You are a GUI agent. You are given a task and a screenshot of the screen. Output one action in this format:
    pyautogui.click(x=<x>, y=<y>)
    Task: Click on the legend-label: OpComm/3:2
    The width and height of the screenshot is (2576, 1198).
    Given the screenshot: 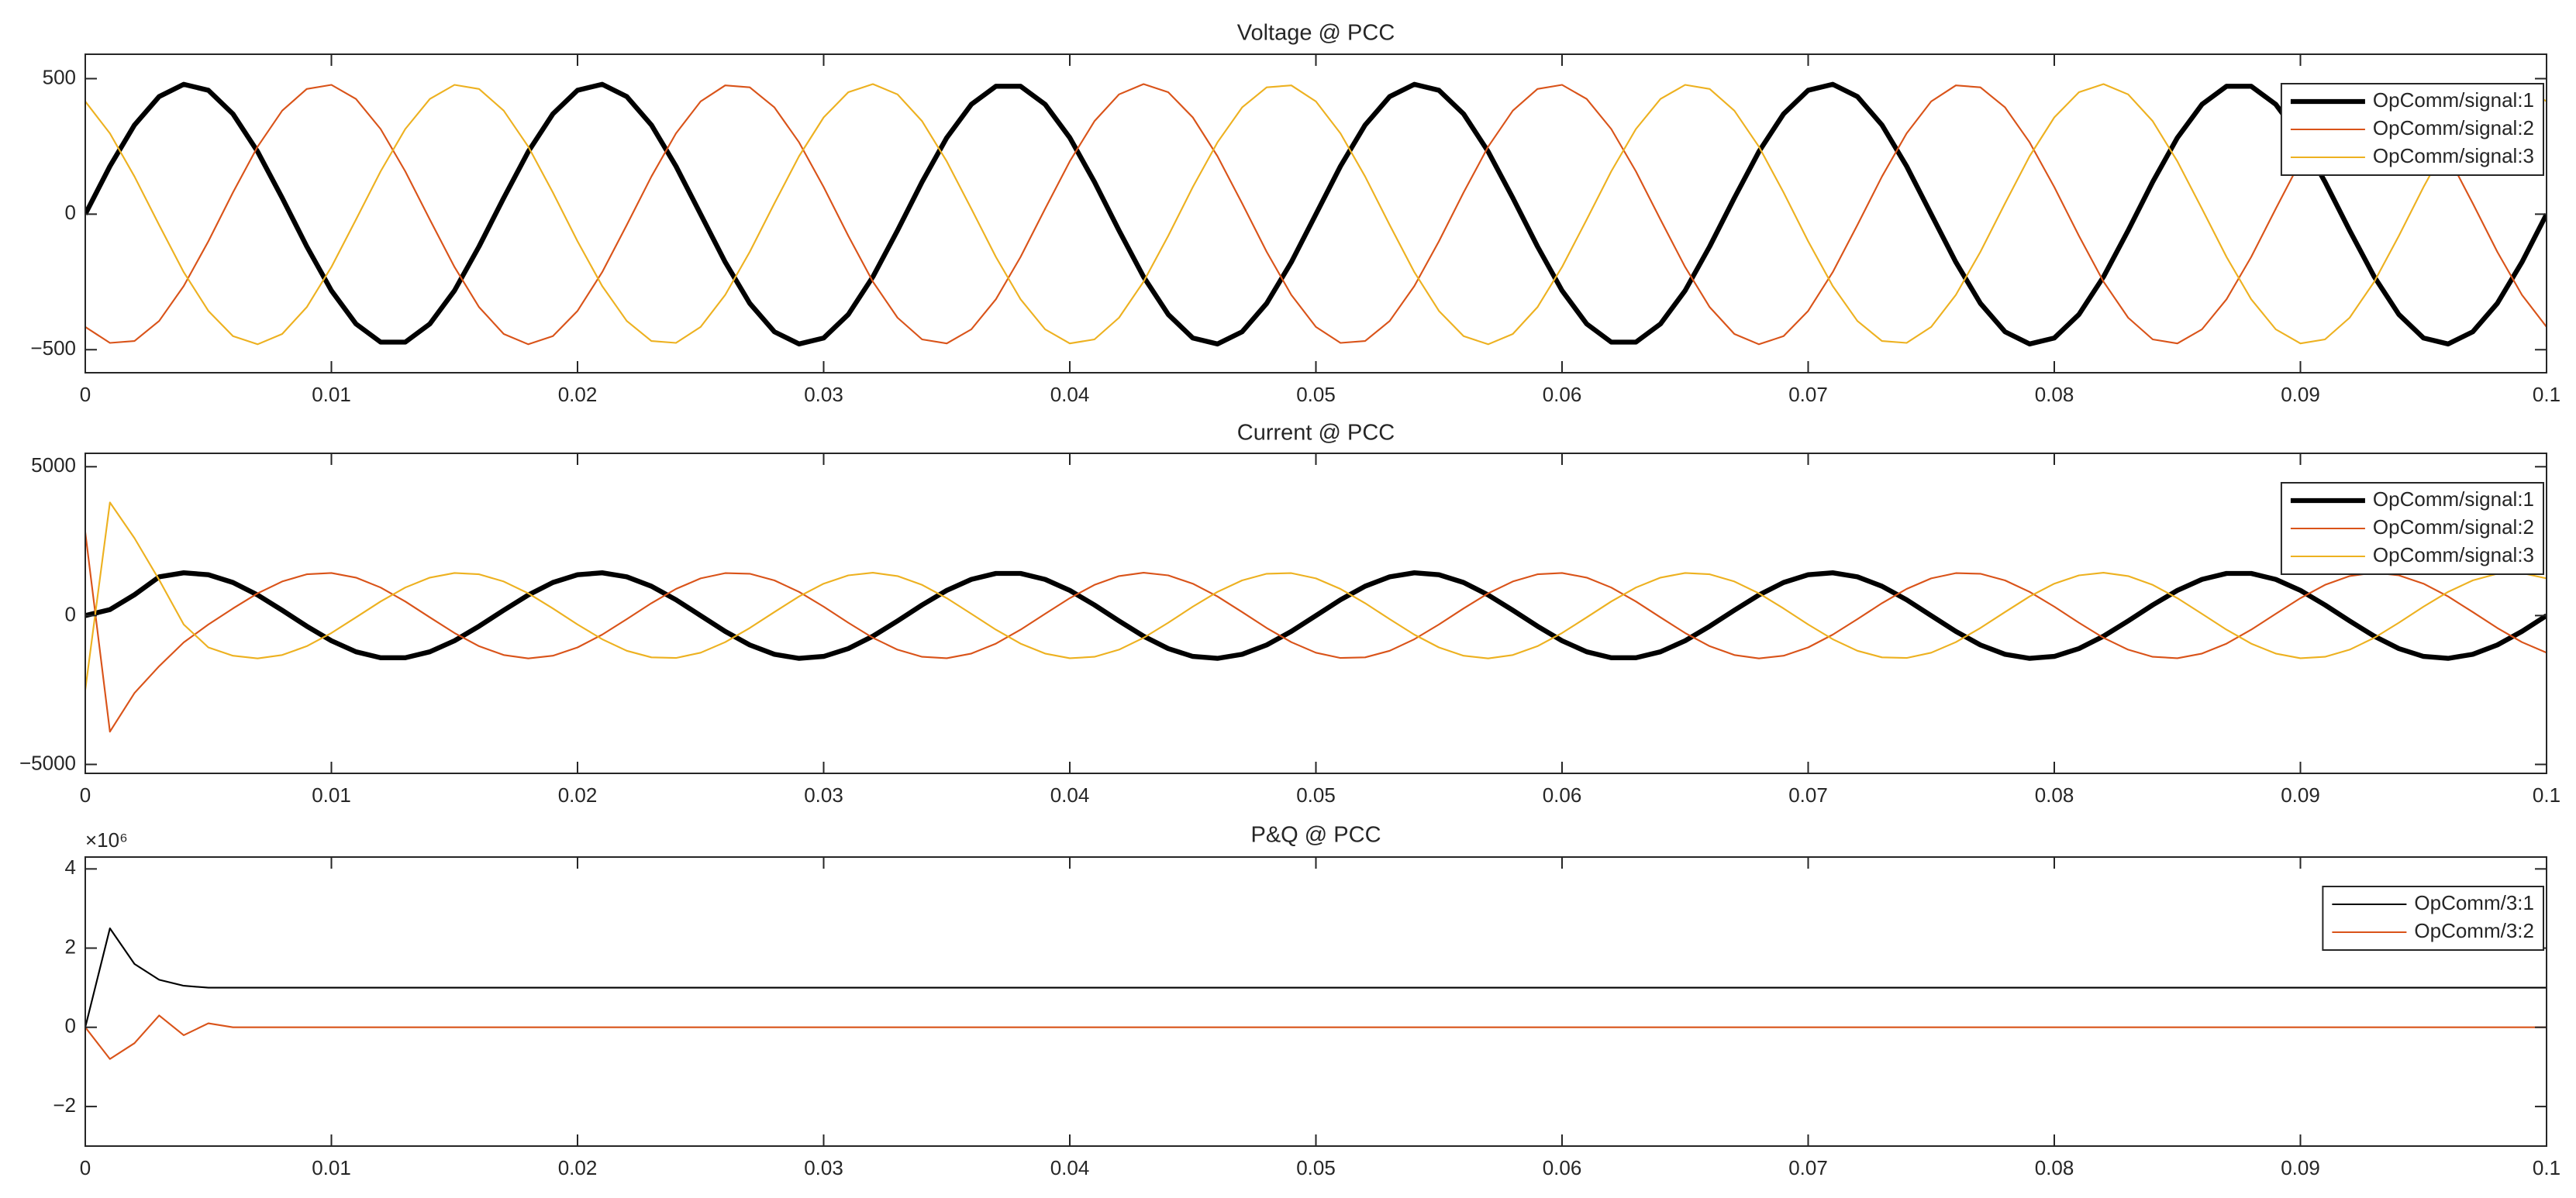 What is the action you would take?
    pyautogui.click(x=2474, y=930)
    